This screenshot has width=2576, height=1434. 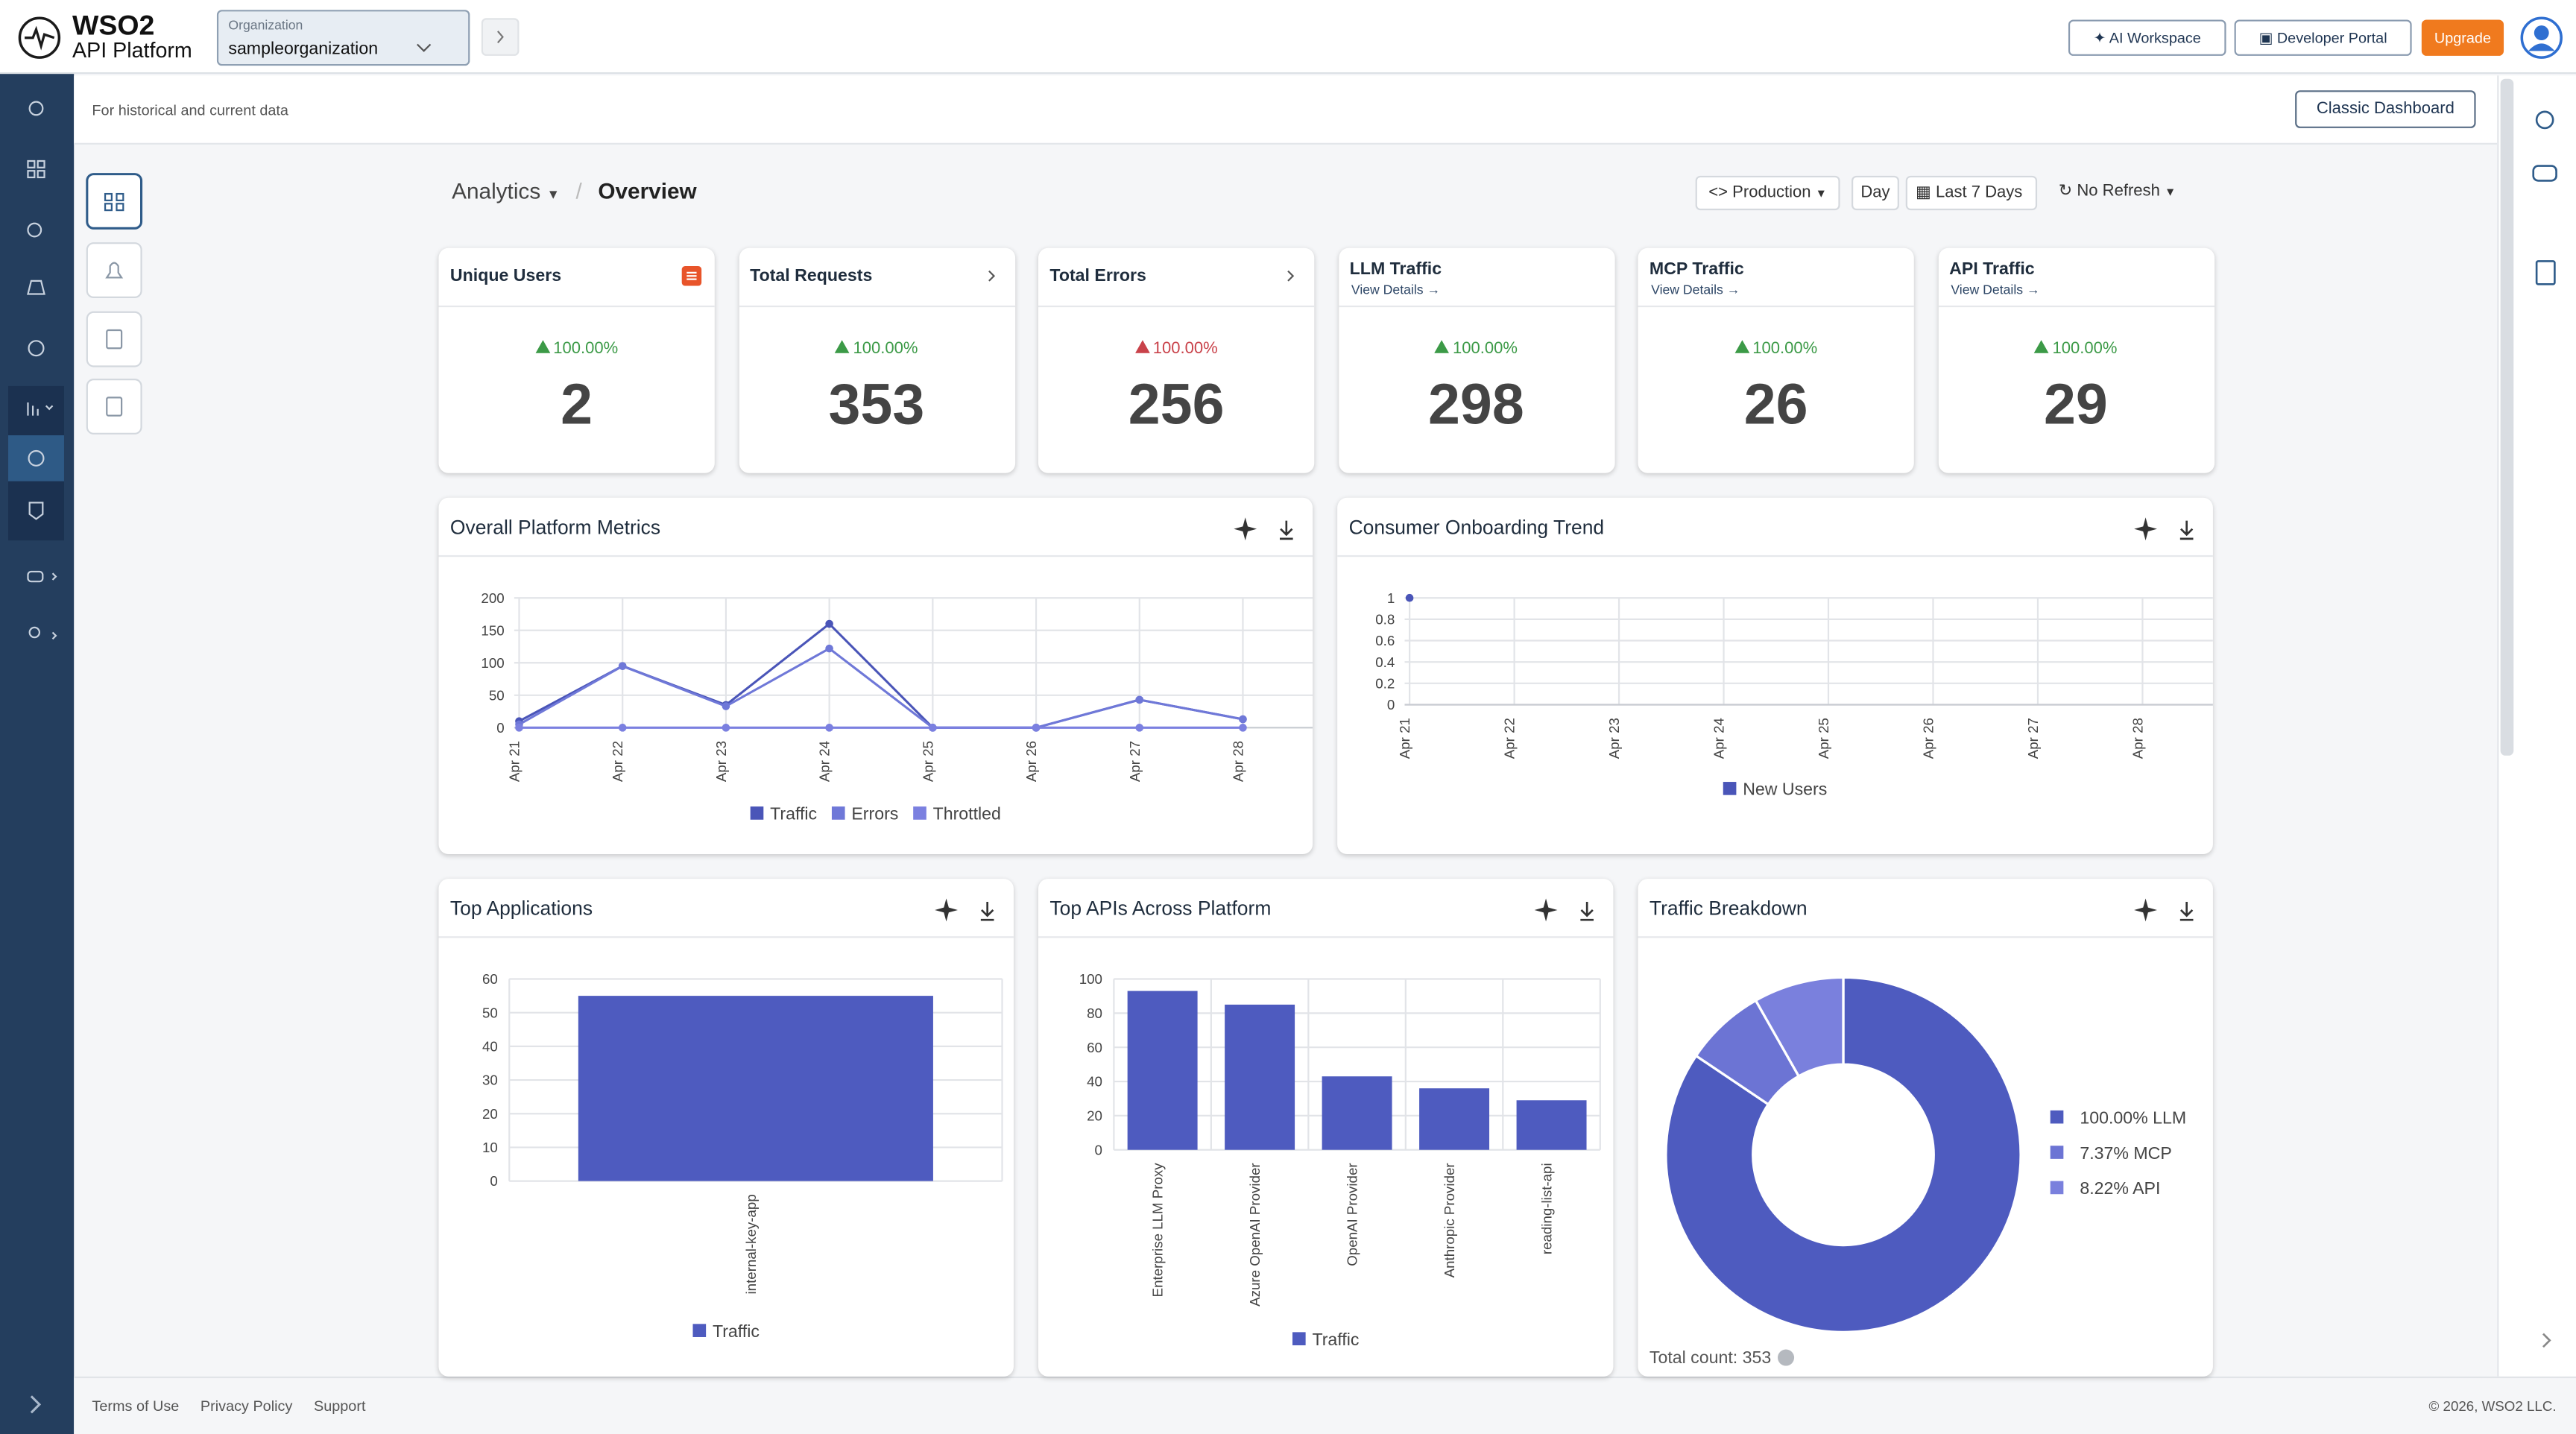 What do you see at coordinates (2125, 1153) in the screenshot?
I see `legend-label: 7.37% MCP` at bounding box center [2125, 1153].